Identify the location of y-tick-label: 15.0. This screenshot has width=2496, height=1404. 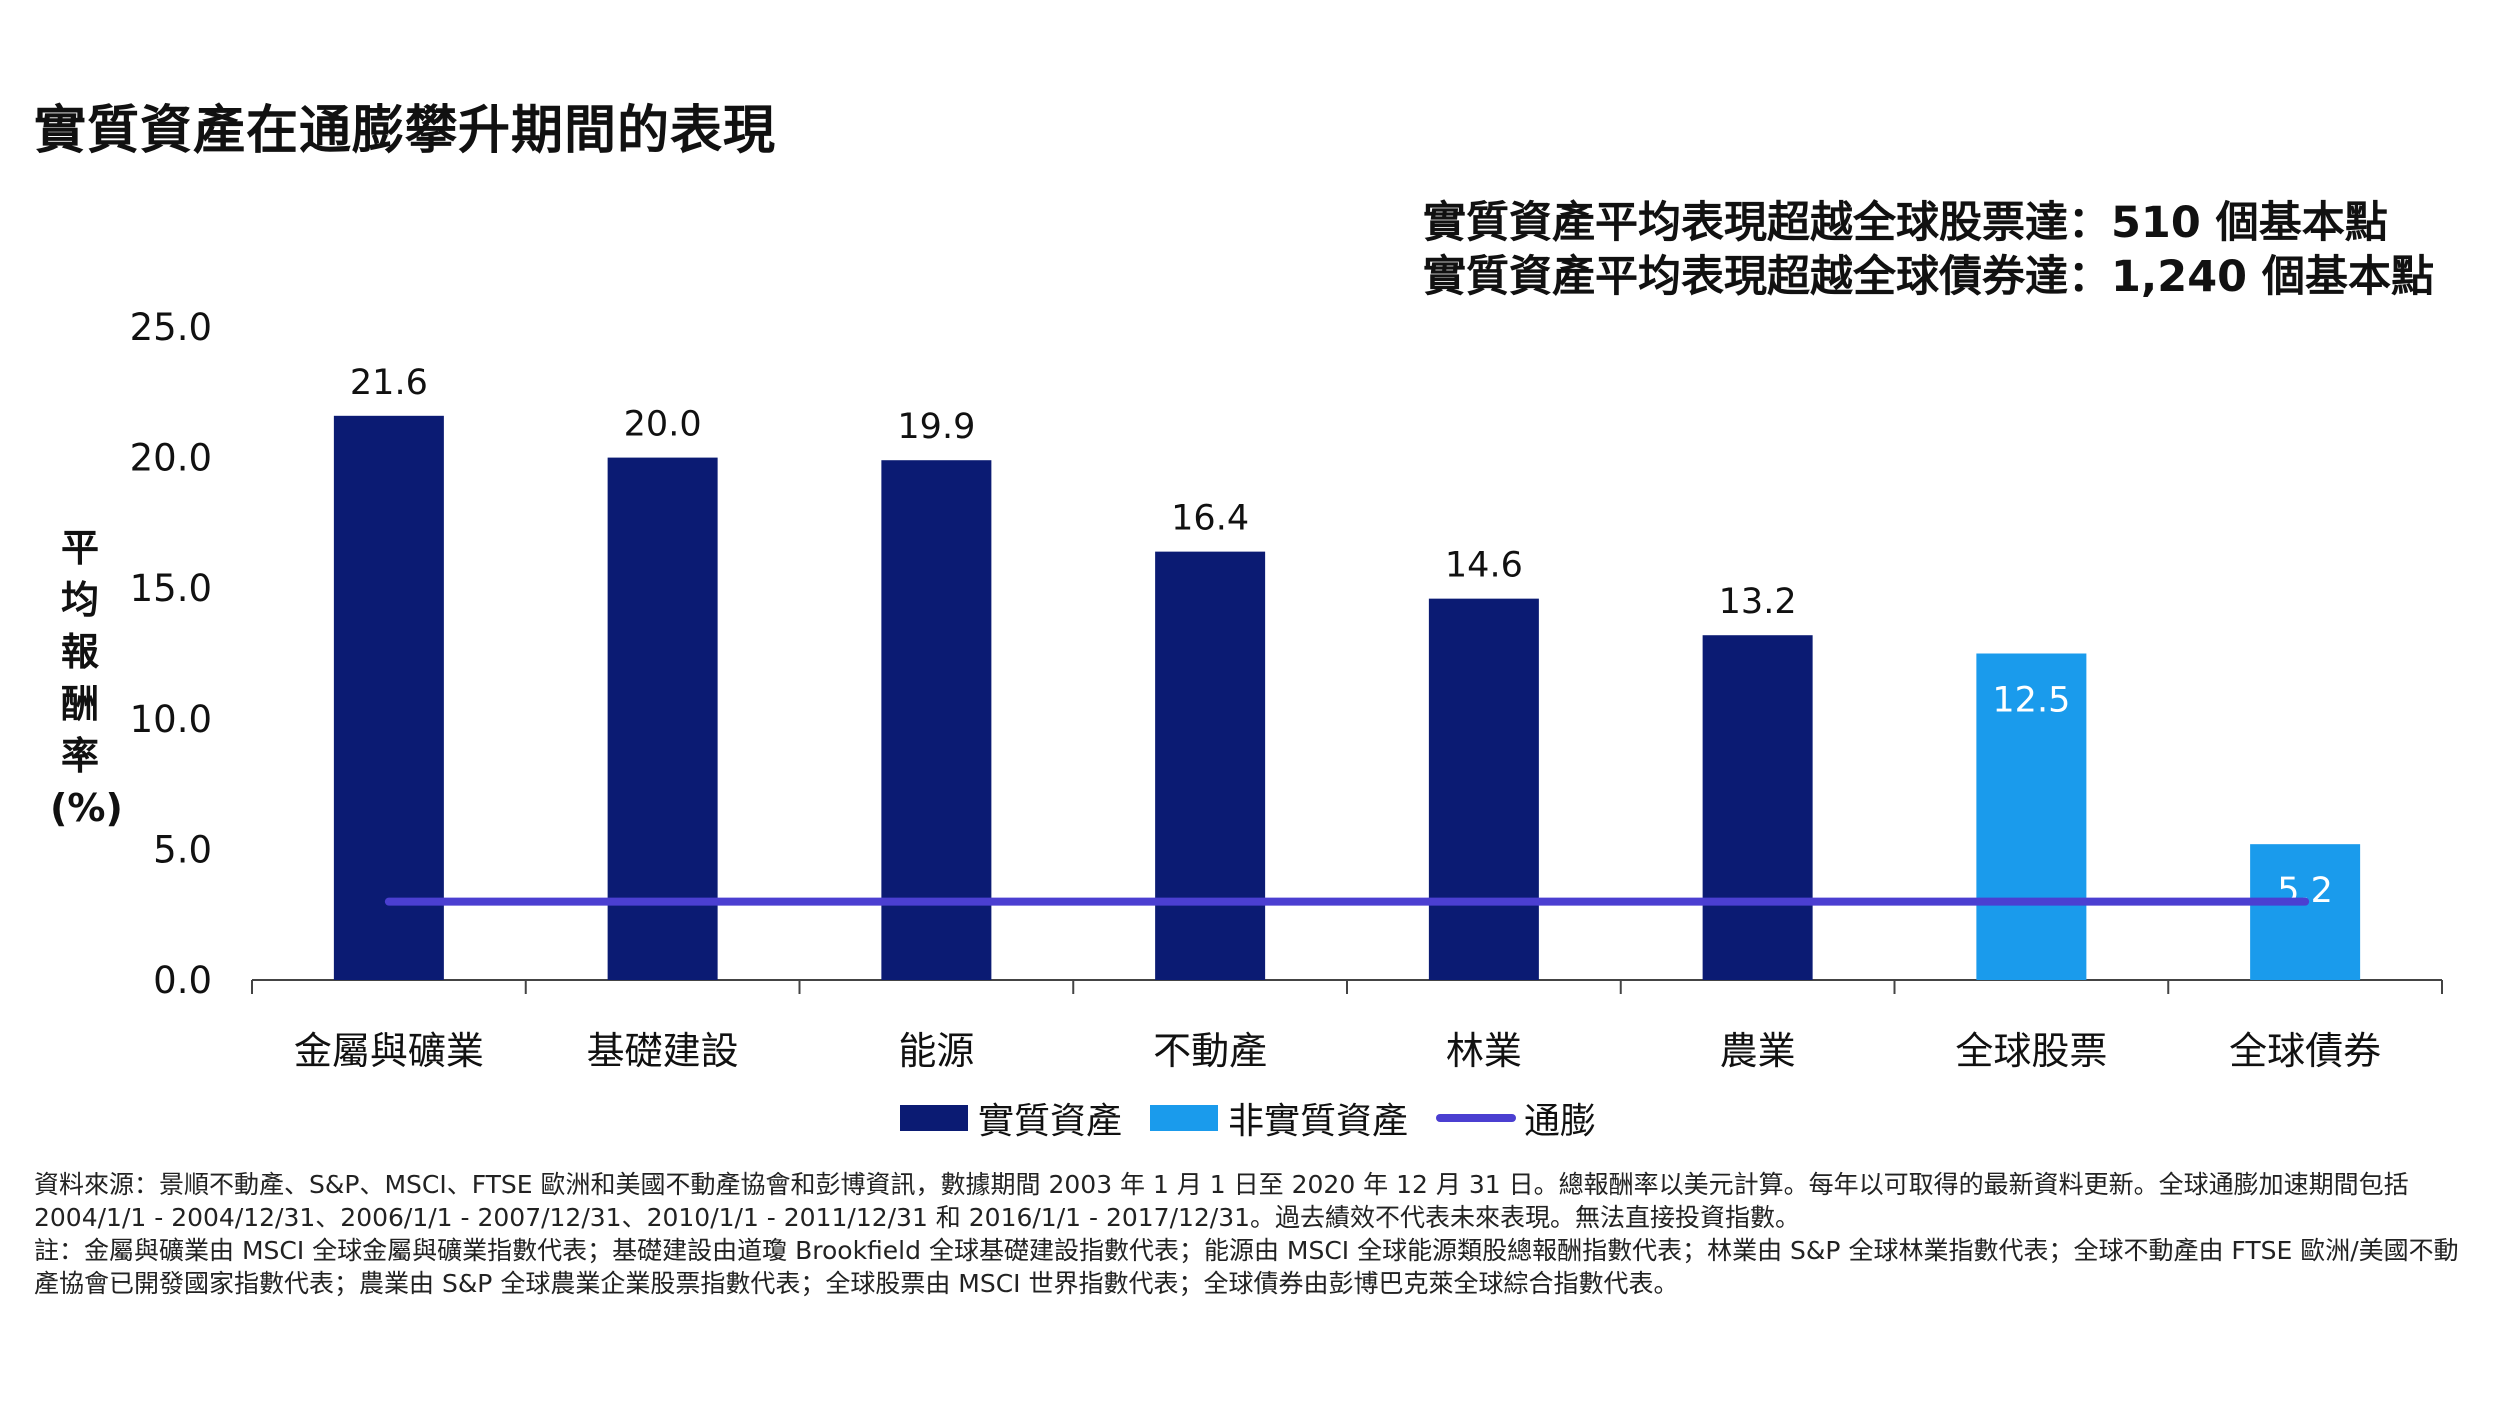
(171, 588).